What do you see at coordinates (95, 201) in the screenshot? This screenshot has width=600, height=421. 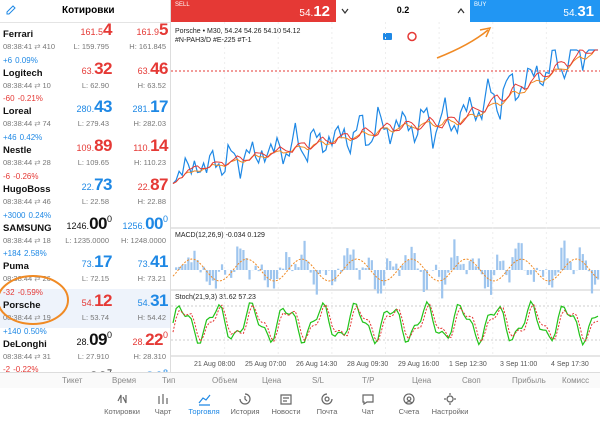 I see `low: L: 22.58` at bounding box center [95, 201].